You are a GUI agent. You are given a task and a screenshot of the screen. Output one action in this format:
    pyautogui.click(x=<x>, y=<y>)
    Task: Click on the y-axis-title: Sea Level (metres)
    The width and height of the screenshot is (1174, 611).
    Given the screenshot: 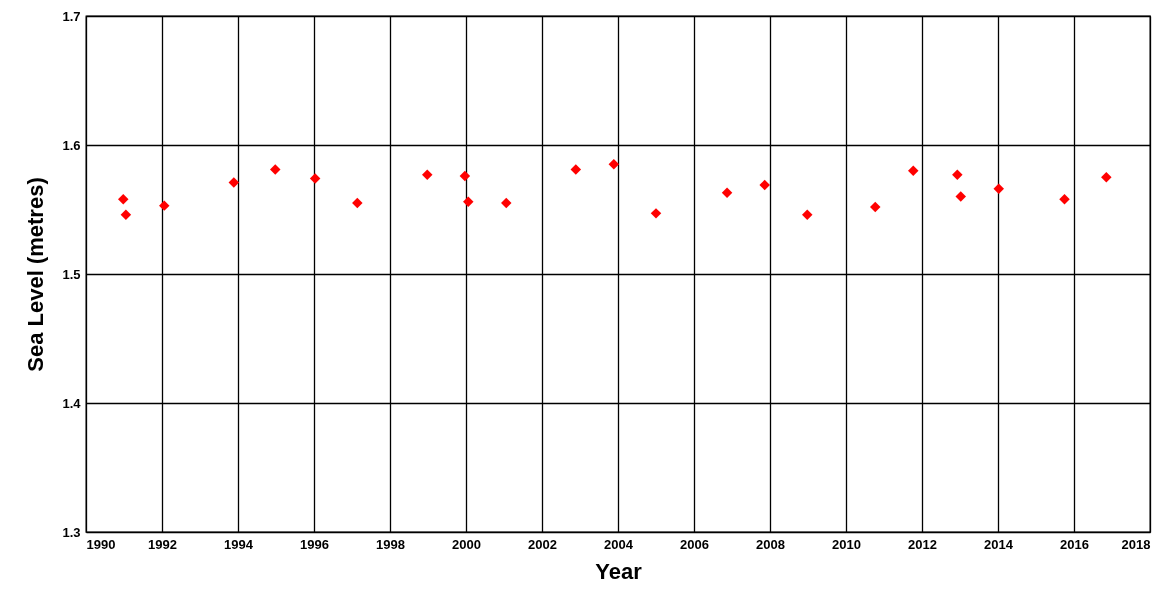 What is the action you would take?
    pyautogui.click(x=36, y=274)
    